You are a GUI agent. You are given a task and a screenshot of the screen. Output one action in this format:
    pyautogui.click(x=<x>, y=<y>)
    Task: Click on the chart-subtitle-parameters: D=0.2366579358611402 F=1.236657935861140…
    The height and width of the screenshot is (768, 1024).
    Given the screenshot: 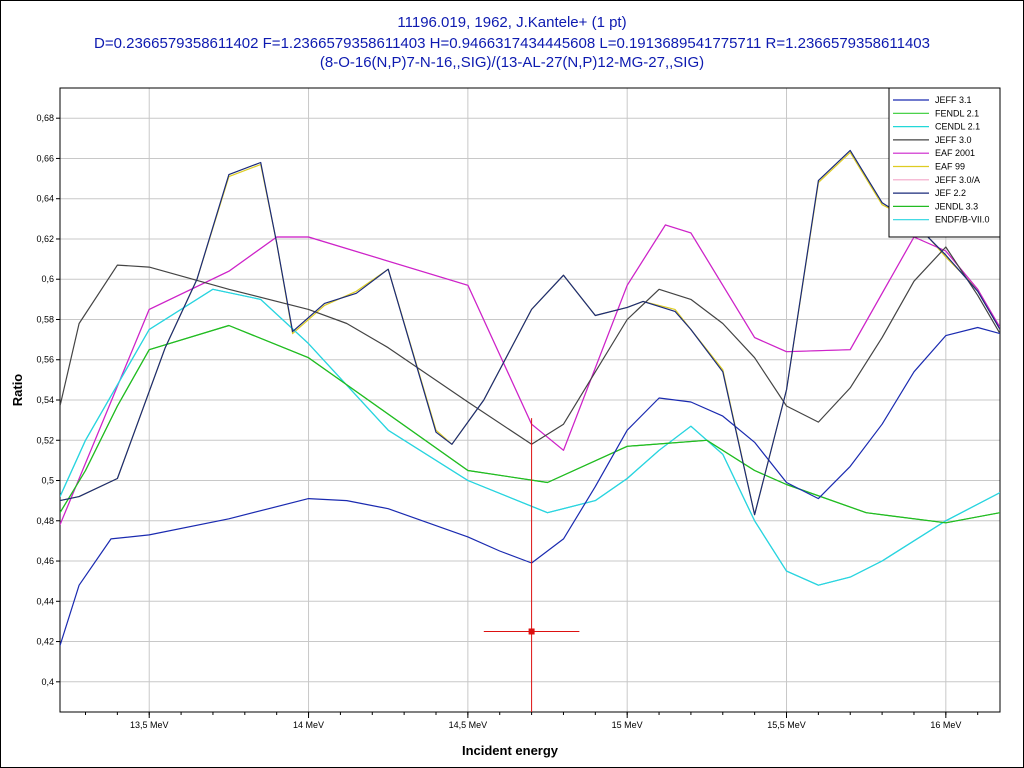 What is the action you would take?
    pyautogui.click(x=512, y=43)
    